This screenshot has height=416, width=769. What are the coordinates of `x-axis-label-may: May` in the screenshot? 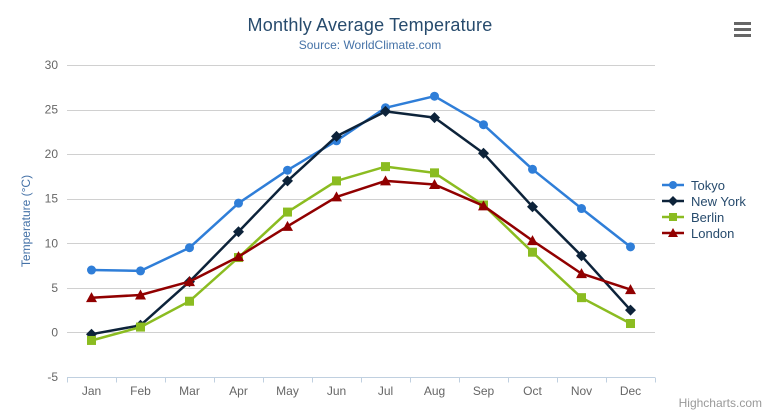 It's located at (287, 391).